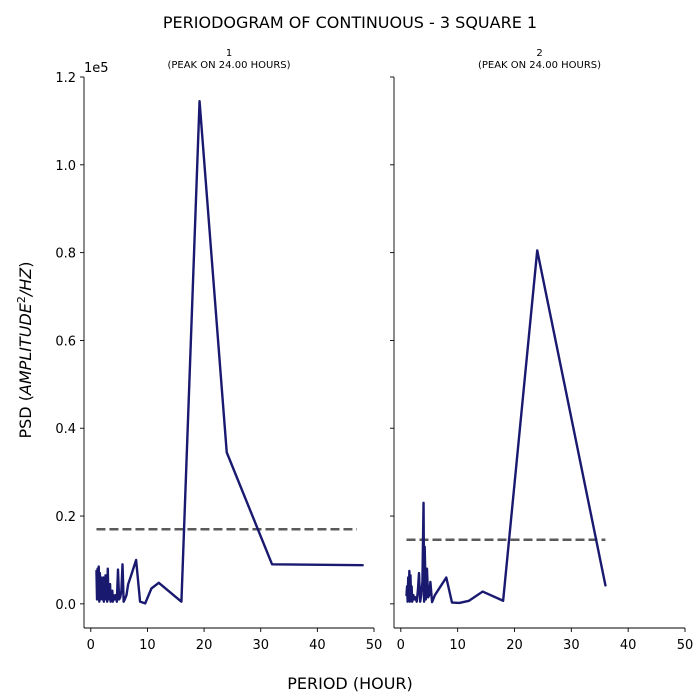 The width and height of the screenshot is (700, 700). Describe the element at coordinates (65, 254) in the screenshot. I see `y-tick-label: 0.8` at that location.